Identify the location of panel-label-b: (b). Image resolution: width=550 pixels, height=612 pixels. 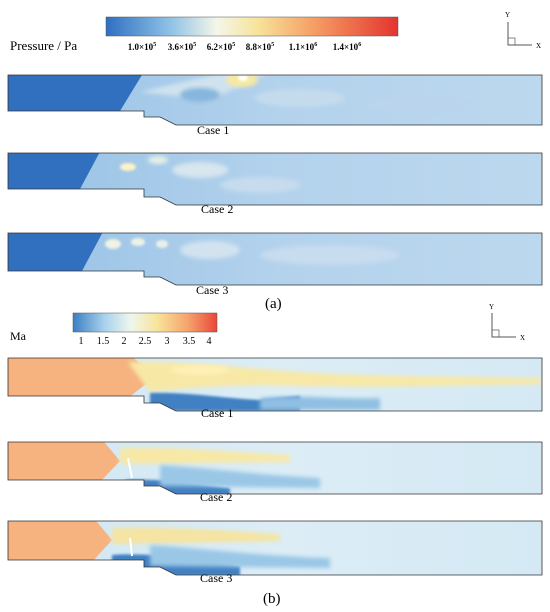
(272, 599).